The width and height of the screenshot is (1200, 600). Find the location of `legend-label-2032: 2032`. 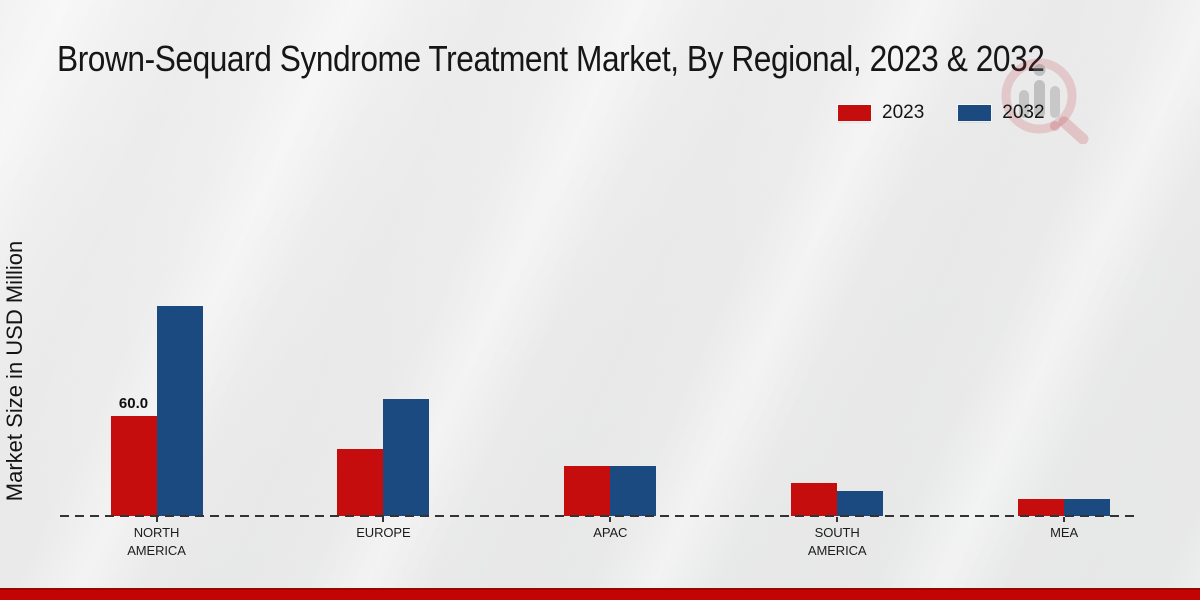

legend-label-2032: 2032 is located at coordinates (1023, 112).